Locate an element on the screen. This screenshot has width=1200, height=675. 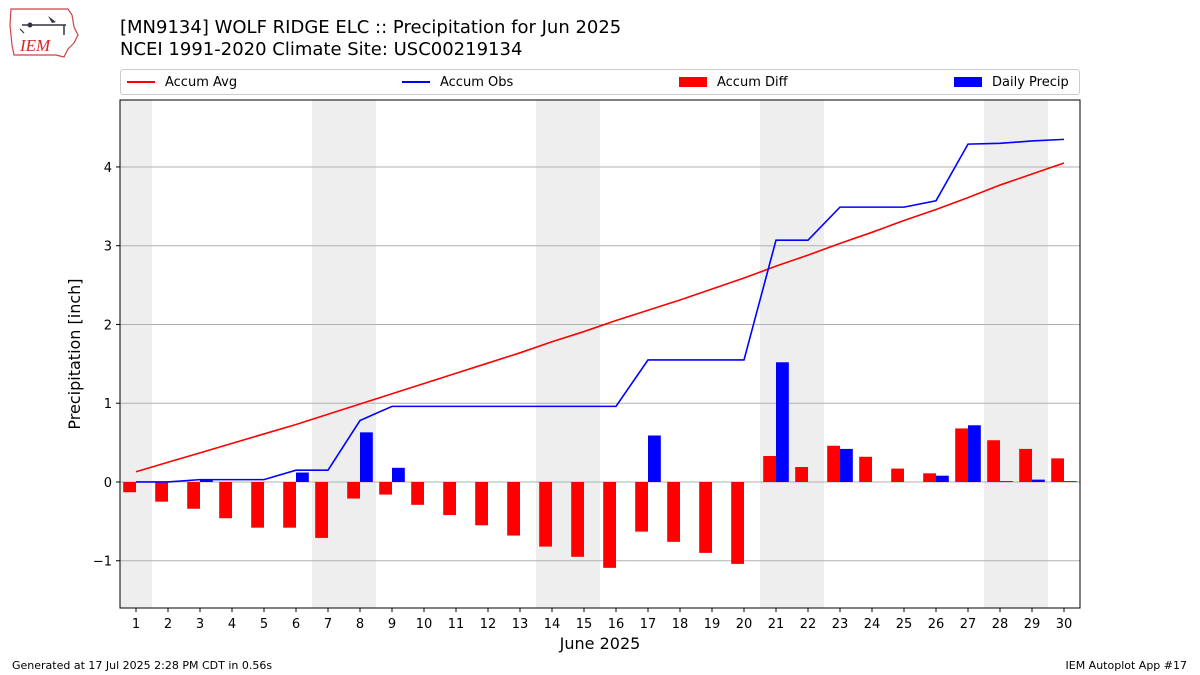
legend-item-accum-avg: Accum Avg is located at coordinates (182, 82).